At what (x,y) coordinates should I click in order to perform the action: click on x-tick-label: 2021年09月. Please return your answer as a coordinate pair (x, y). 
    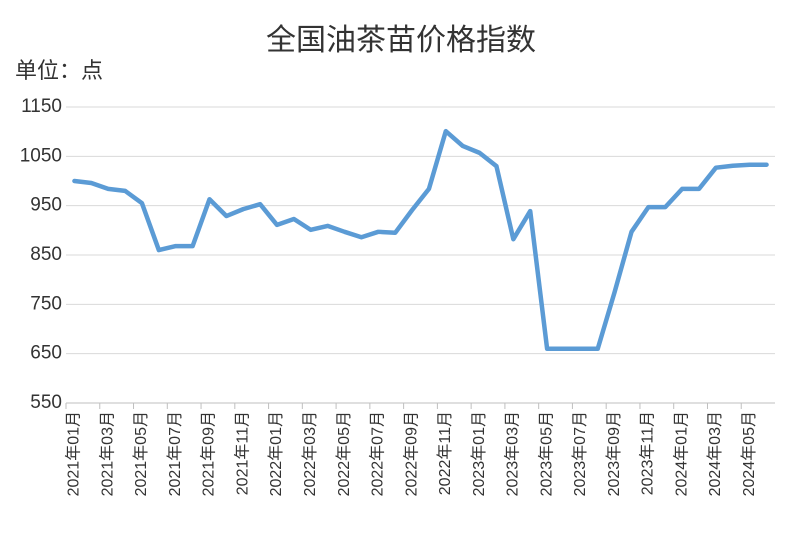
    Looking at the image, I should click on (209, 453).